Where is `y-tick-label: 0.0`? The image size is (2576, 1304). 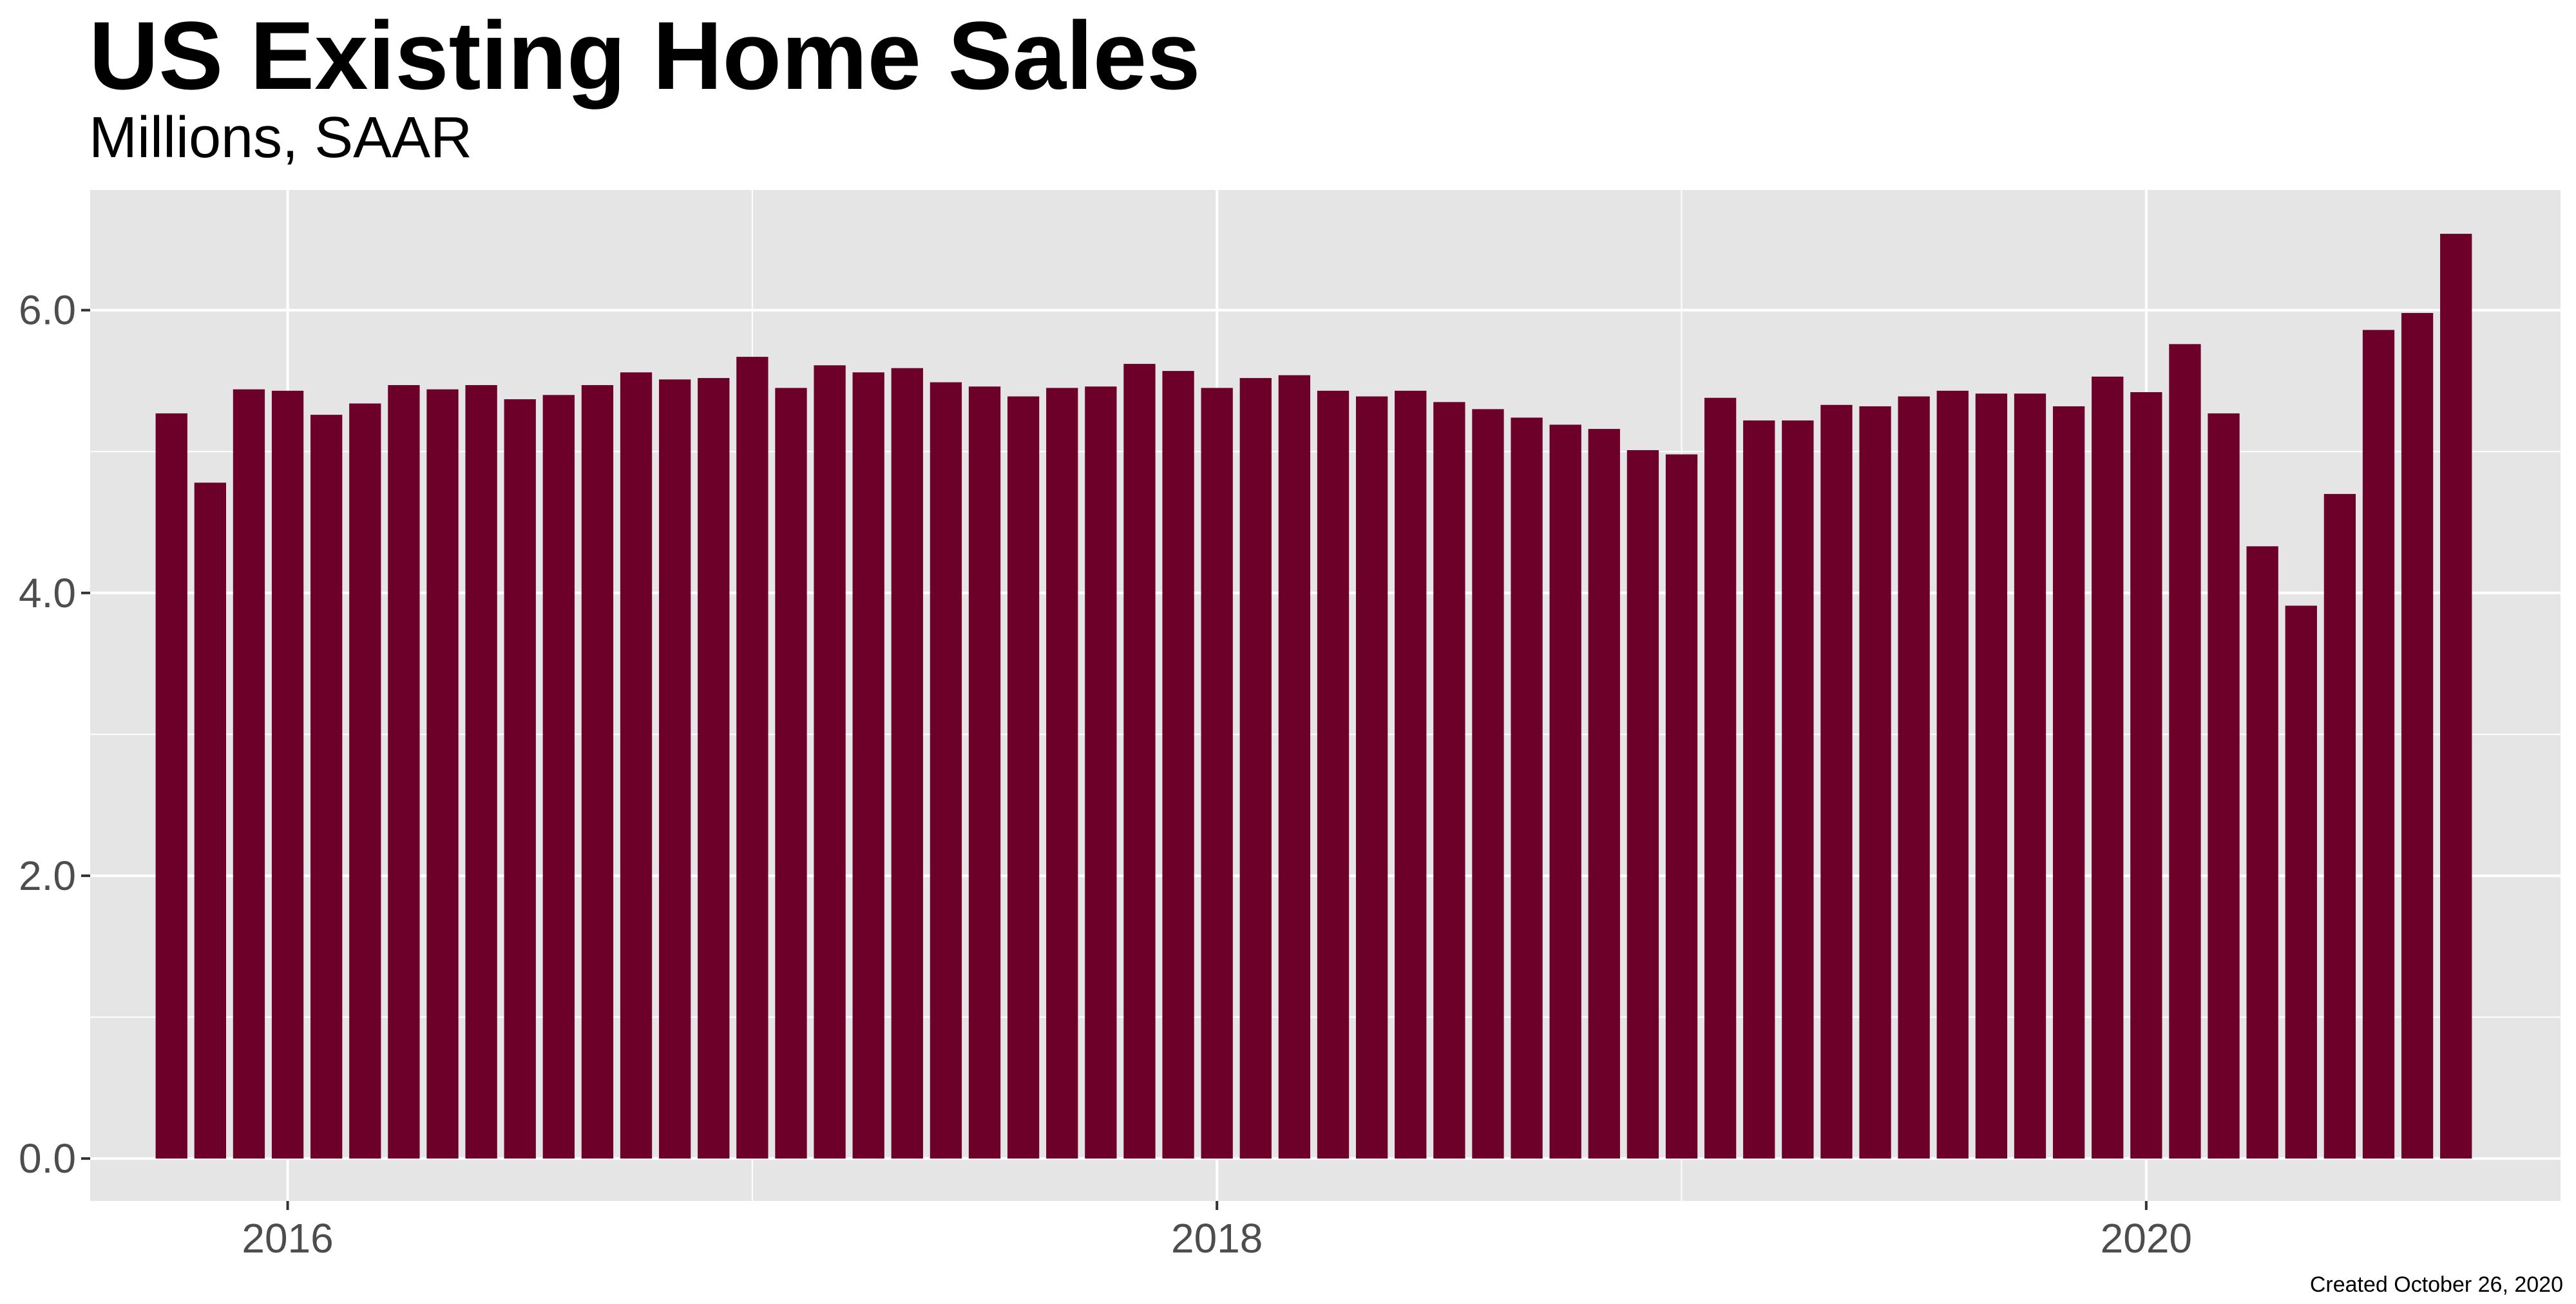
y-tick-label: 0.0 is located at coordinates (47, 1159).